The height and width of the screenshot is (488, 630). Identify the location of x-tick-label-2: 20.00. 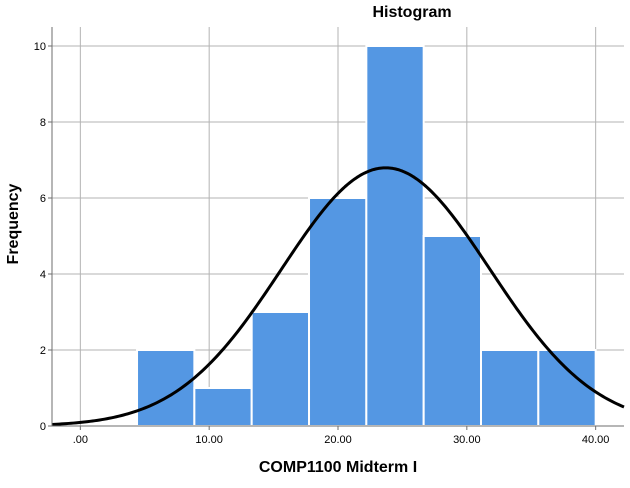
(338, 440).